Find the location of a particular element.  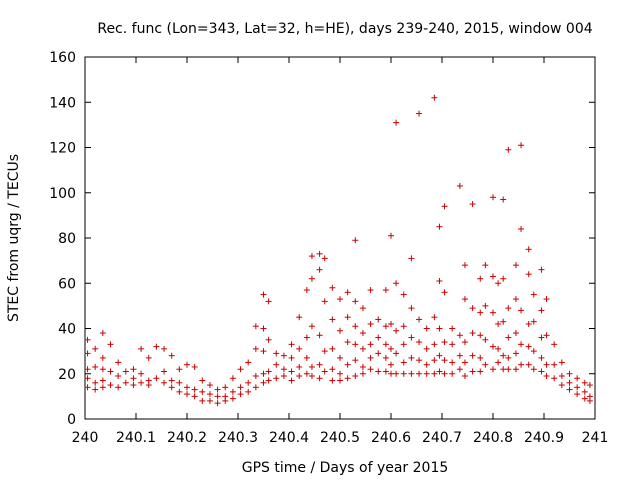

y-tick-label: 120 is located at coordinates (62, 149).